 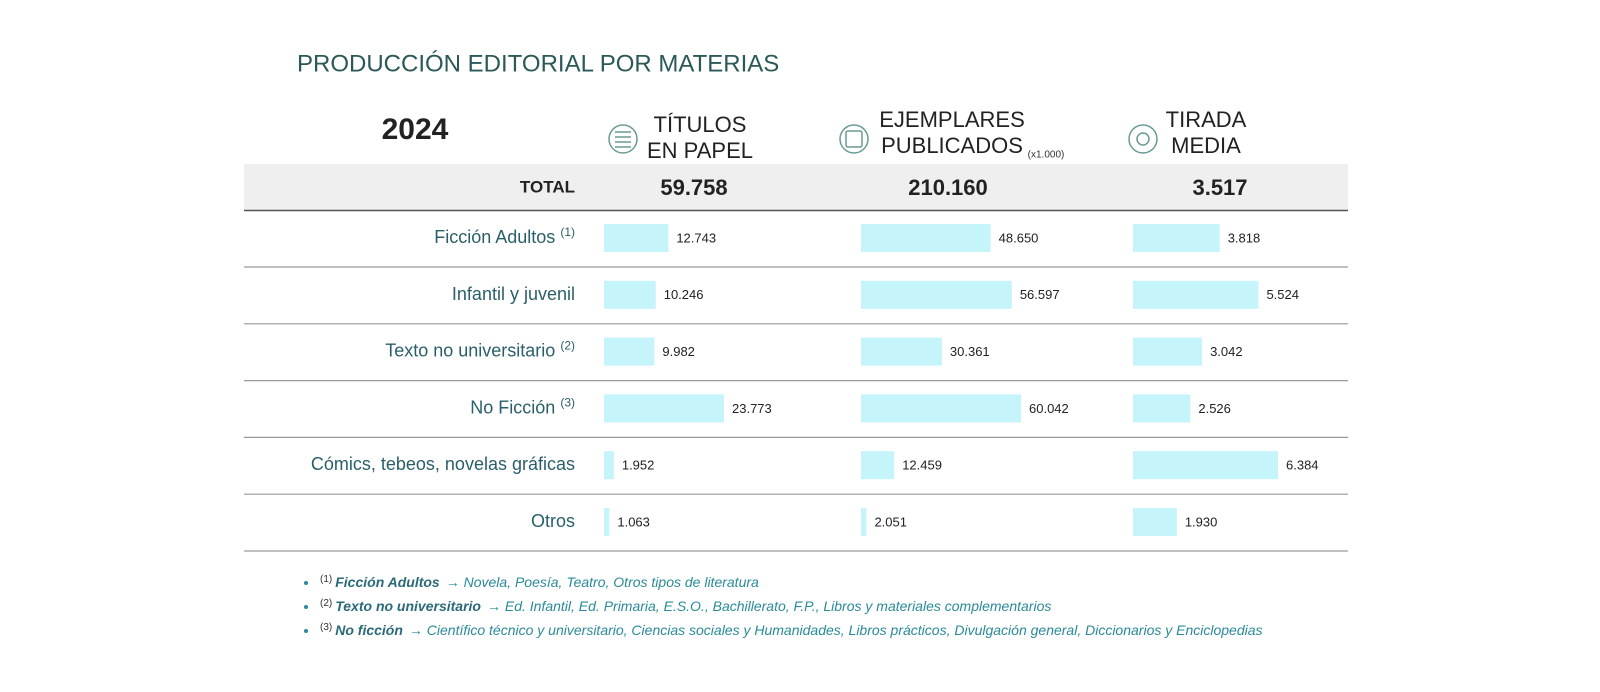 I want to click on row-label: Cómics, tebeos, novelas gráficas, so click(x=443, y=464).